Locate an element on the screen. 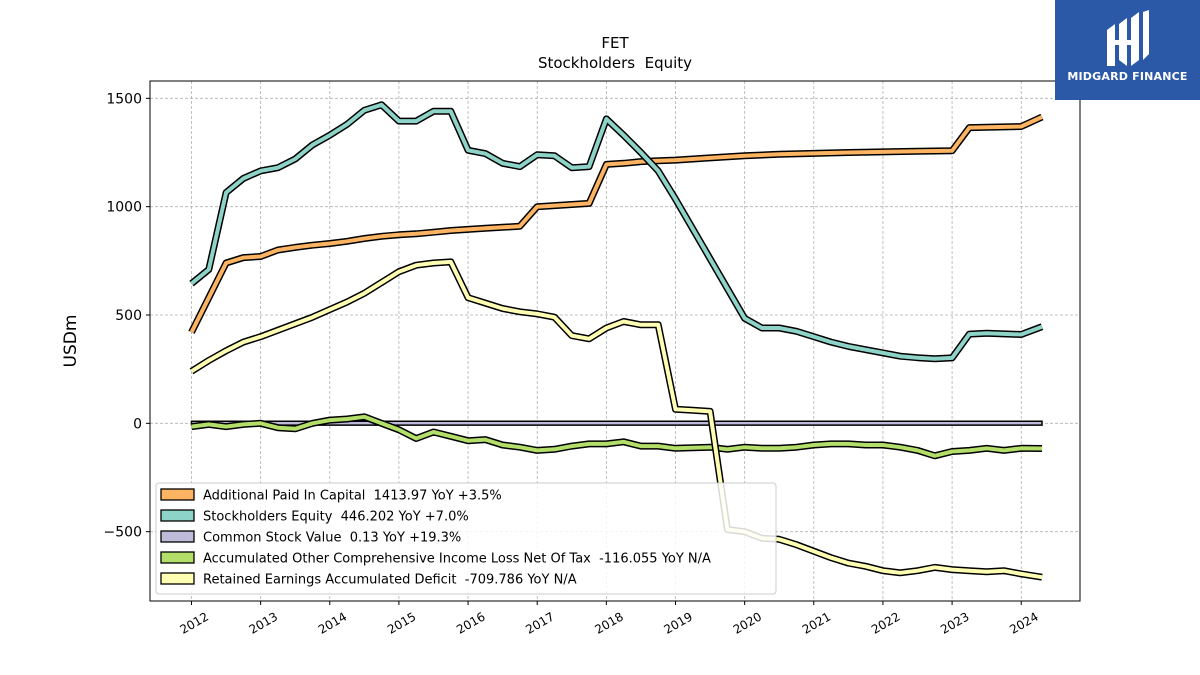 Image resolution: width=1200 pixels, height=675 pixels. legend-box is located at coordinates (466, 538).